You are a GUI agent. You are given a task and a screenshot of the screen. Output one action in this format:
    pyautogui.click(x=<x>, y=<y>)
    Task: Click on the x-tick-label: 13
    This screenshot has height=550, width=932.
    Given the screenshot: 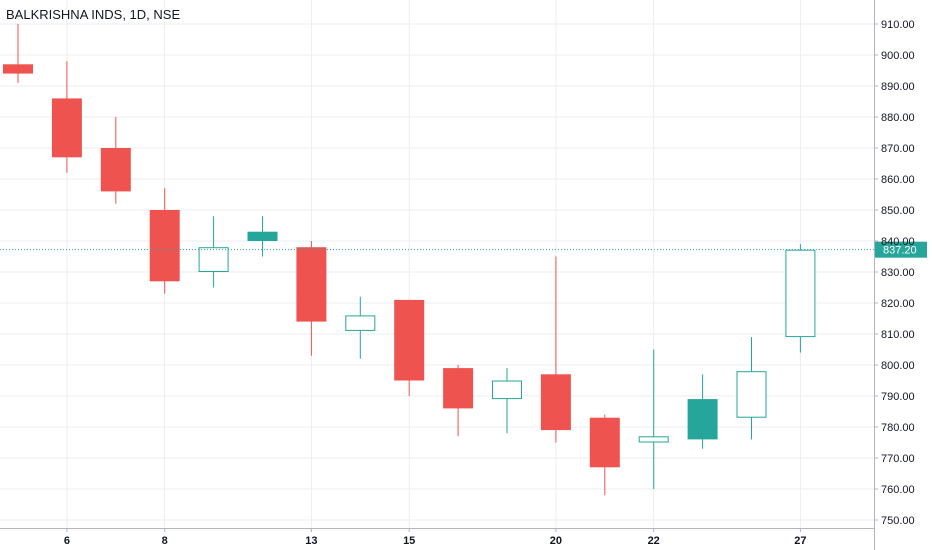 What is the action you would take?
    pyautogui.click(x=311, y=541)
    